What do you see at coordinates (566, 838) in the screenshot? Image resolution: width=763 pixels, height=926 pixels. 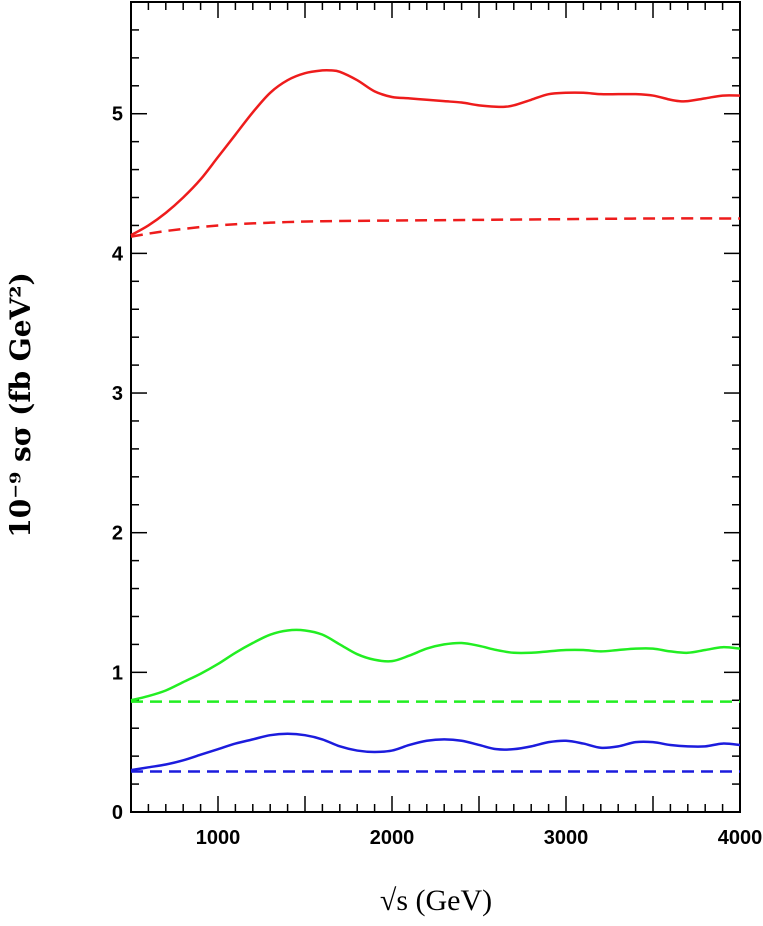 I see `x-tick-label: 3000` at bounding box center [566, 838].